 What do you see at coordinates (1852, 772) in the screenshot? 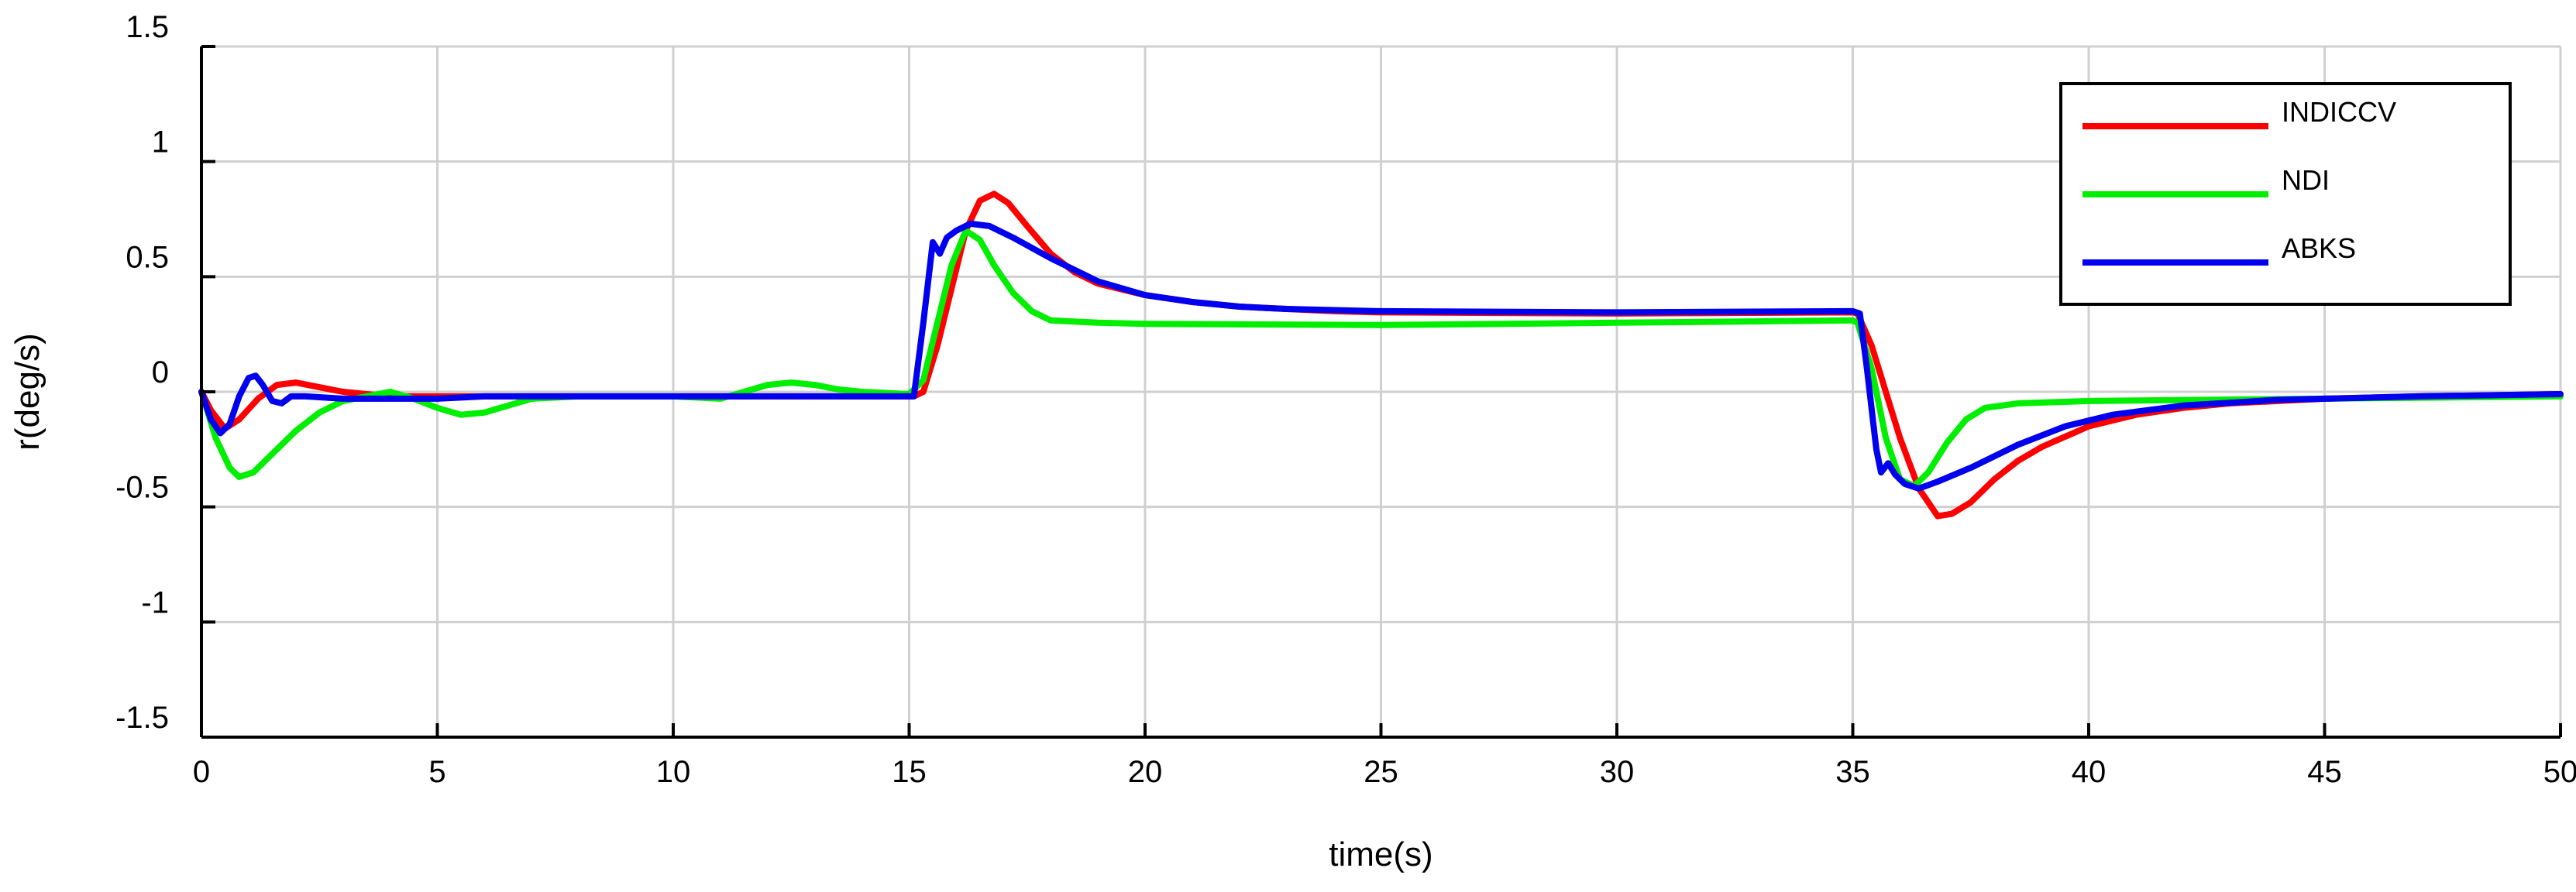
I see `x-tick-label-7: 35` at bounding box center [1852, 772].